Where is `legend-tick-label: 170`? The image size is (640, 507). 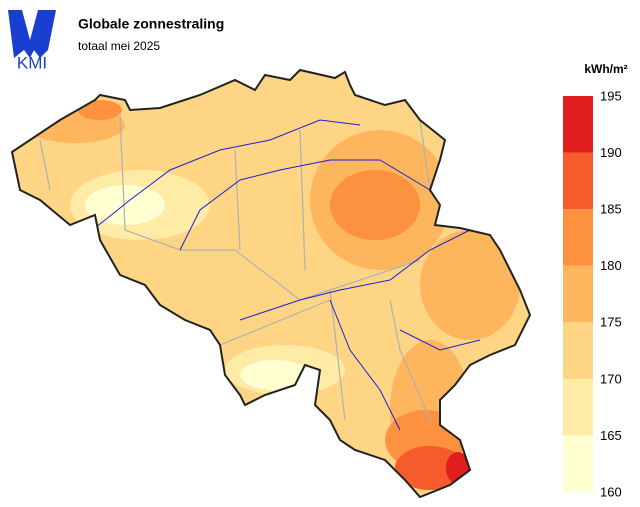
legend-tick-label: 170 is located at coordinates (611, 378).